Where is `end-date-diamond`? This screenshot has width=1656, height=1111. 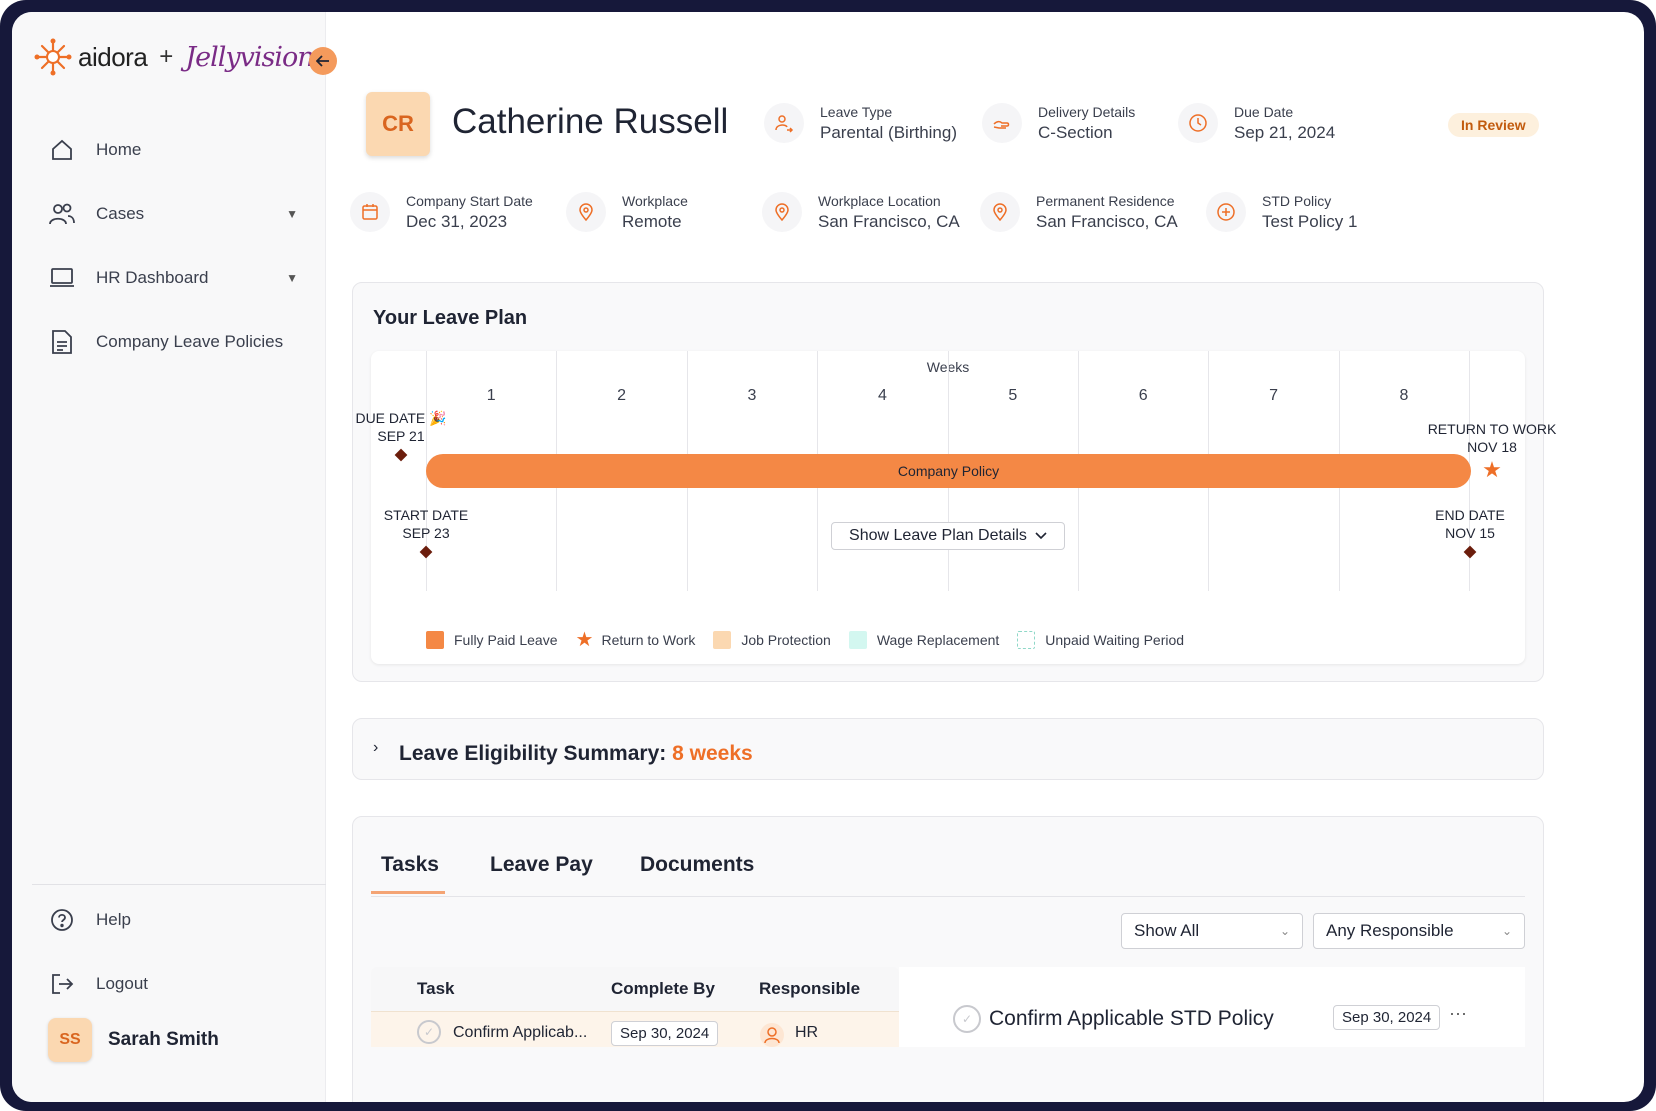
end-date-diamond is located at coordinates (1470, 552).